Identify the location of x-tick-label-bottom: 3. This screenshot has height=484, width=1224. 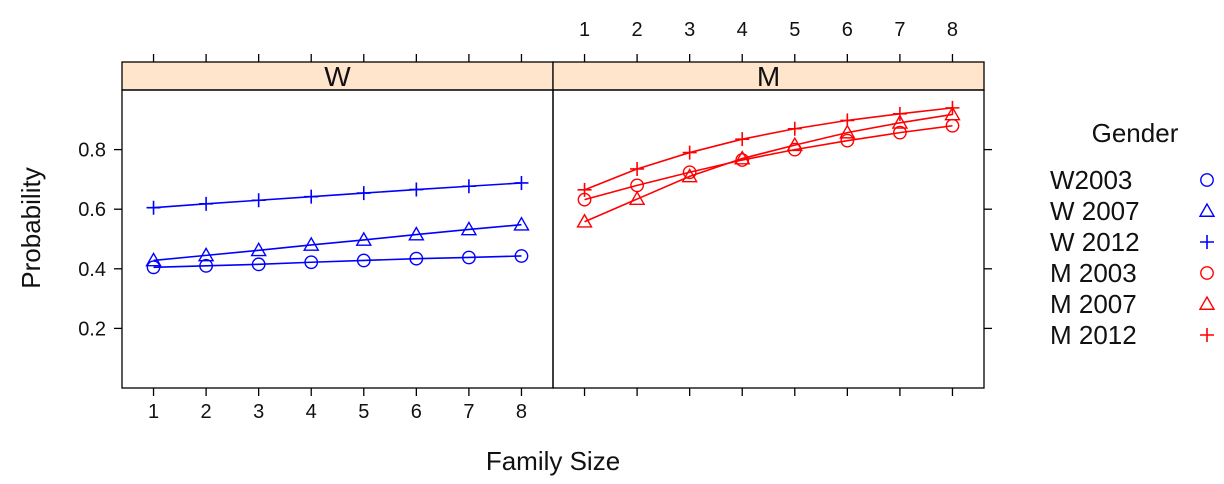
(258, 412).